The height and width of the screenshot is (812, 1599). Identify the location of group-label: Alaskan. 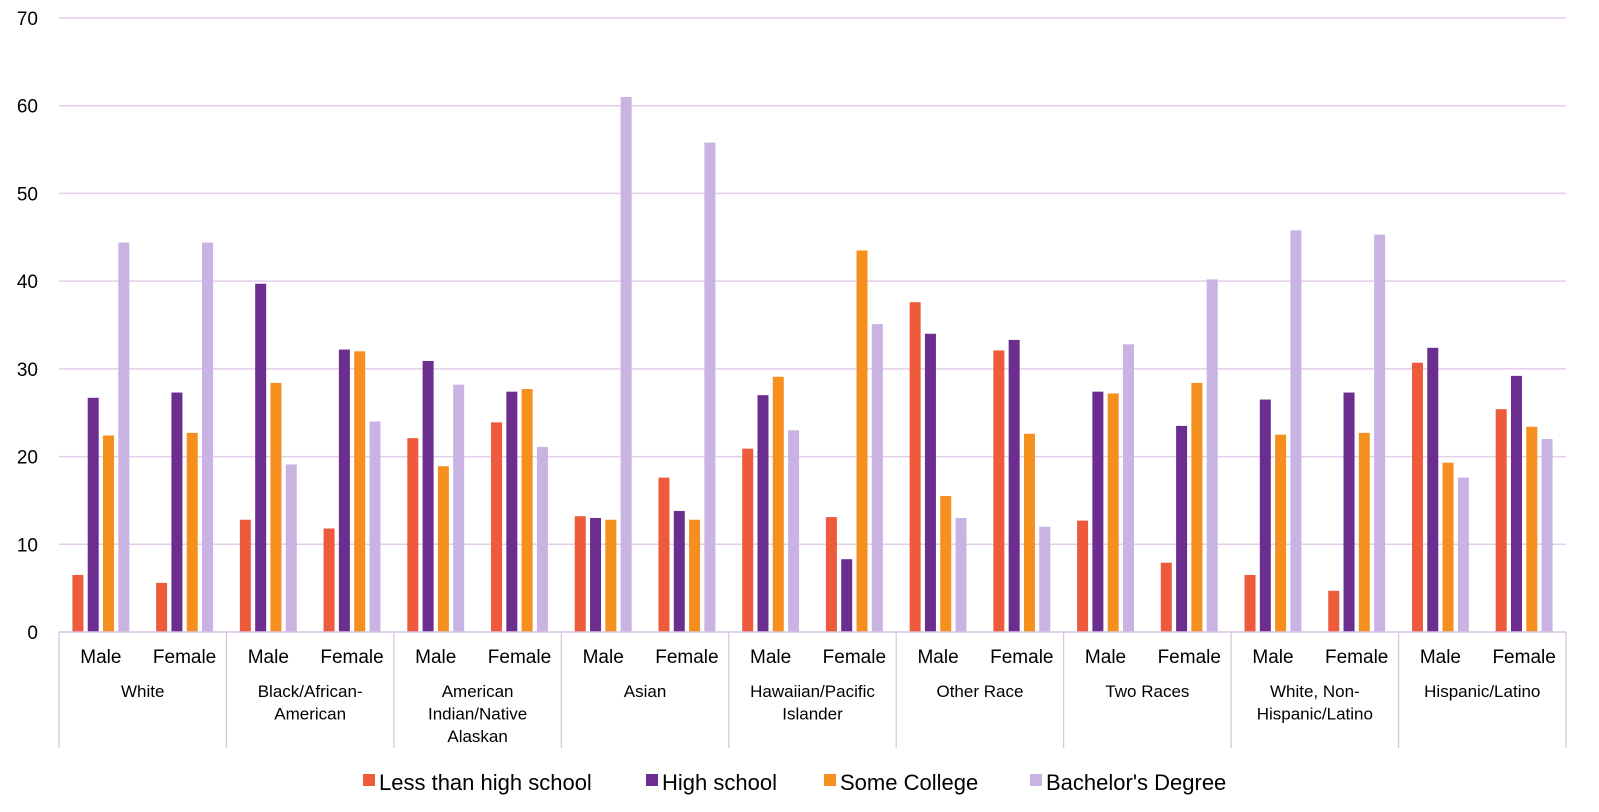
(477, 736).